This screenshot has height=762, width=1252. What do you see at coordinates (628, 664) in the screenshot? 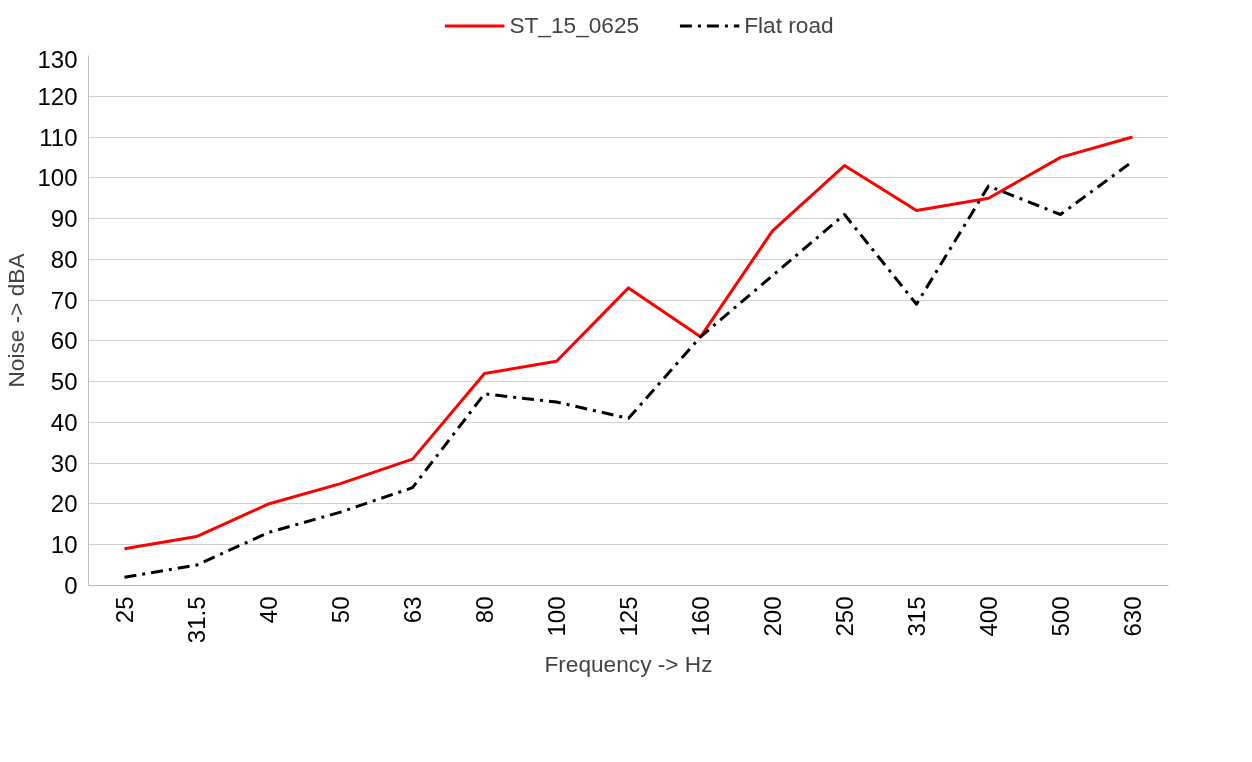
I see `x-axis-title: Frequency -> Hz` at bounding box center [628, 664].